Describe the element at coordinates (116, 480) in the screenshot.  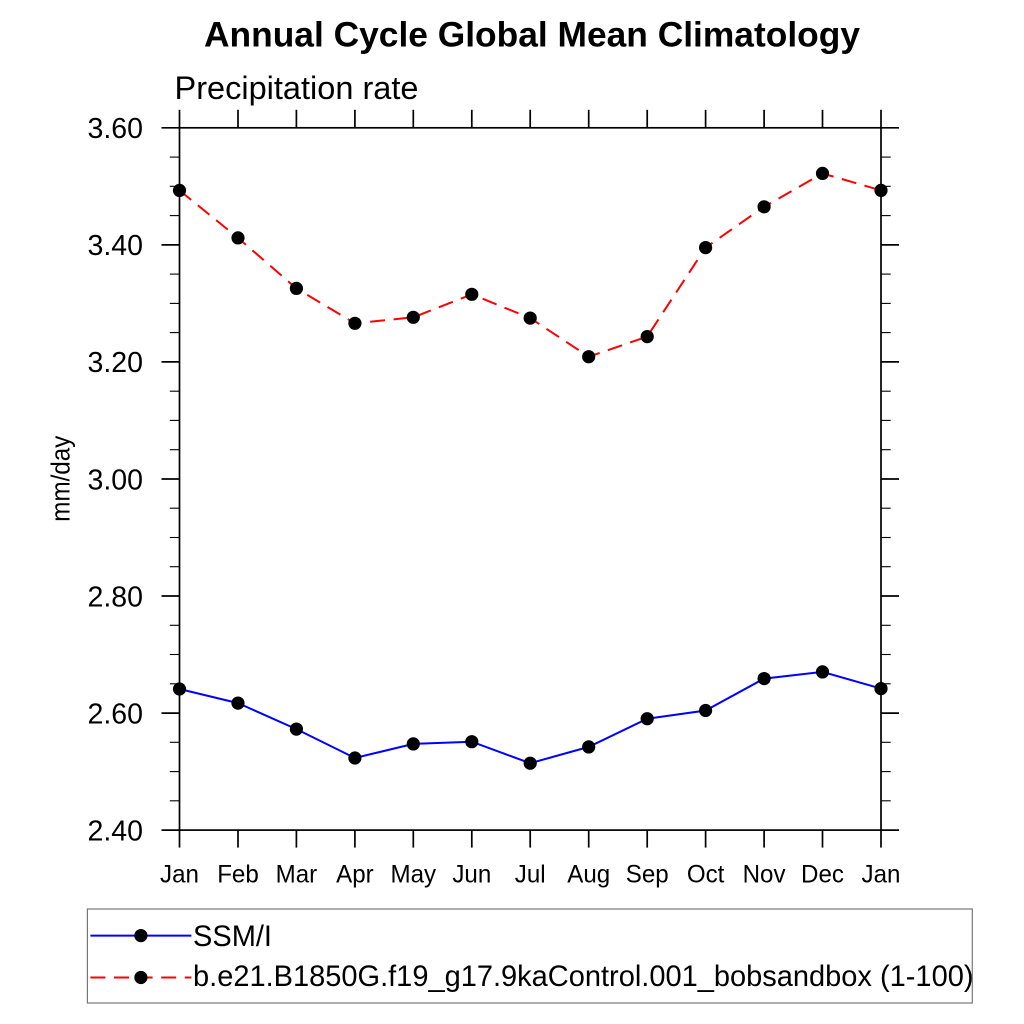
I see `svg-text: 3.00` at that location.